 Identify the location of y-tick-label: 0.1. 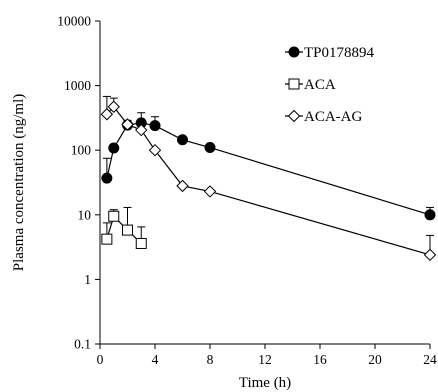
(82, 344).